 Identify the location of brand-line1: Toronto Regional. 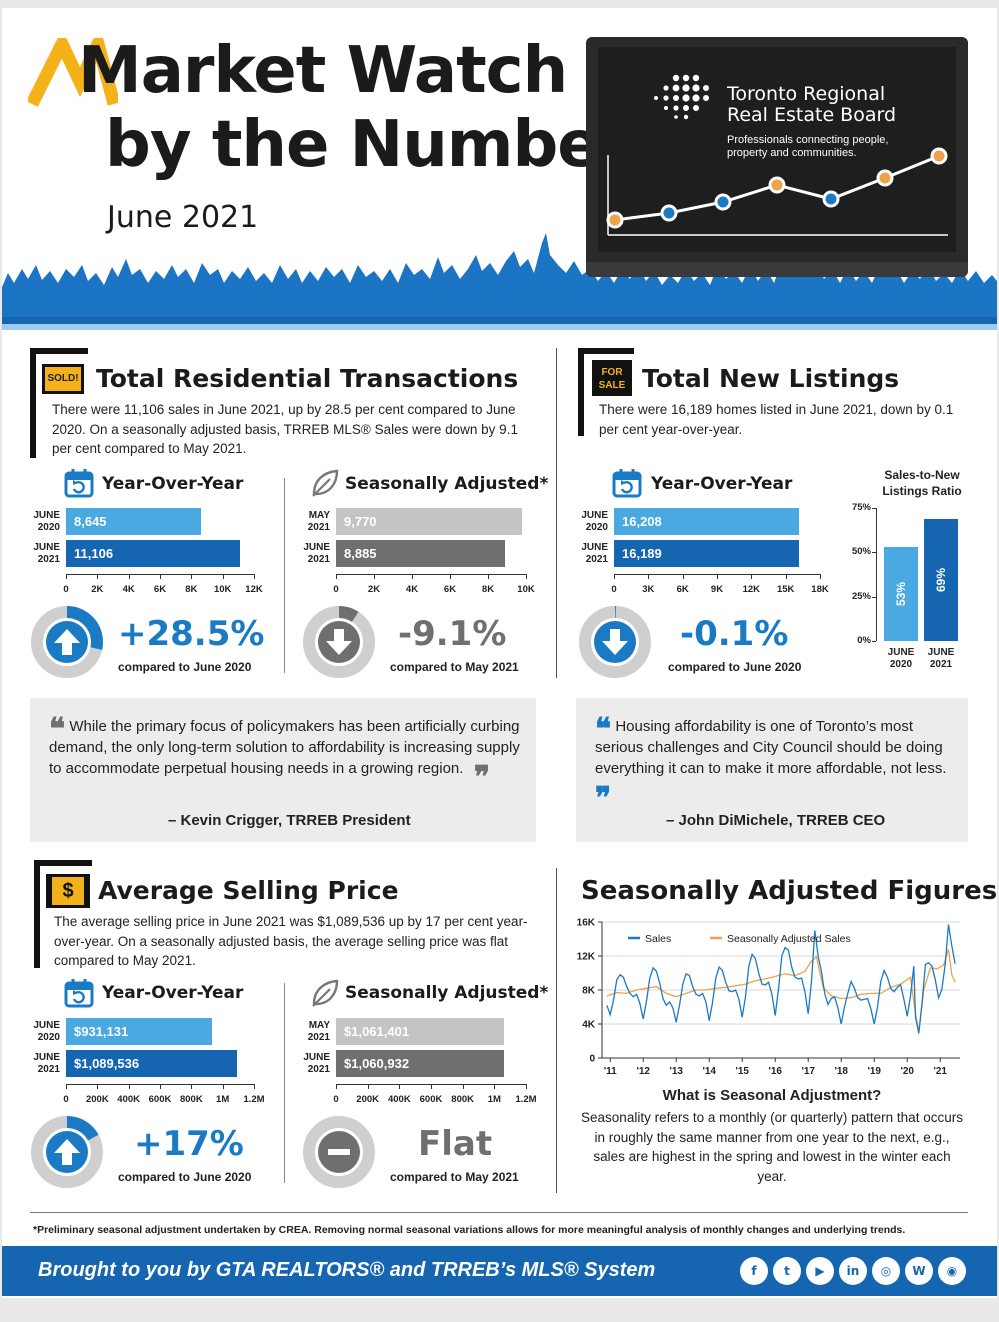
(806, 94).